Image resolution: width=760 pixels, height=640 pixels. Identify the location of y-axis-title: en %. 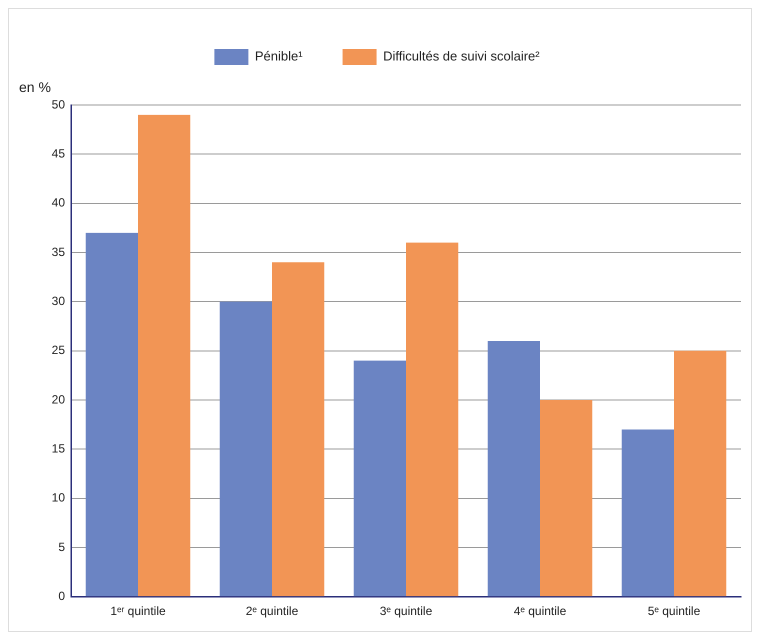
(35, 86).